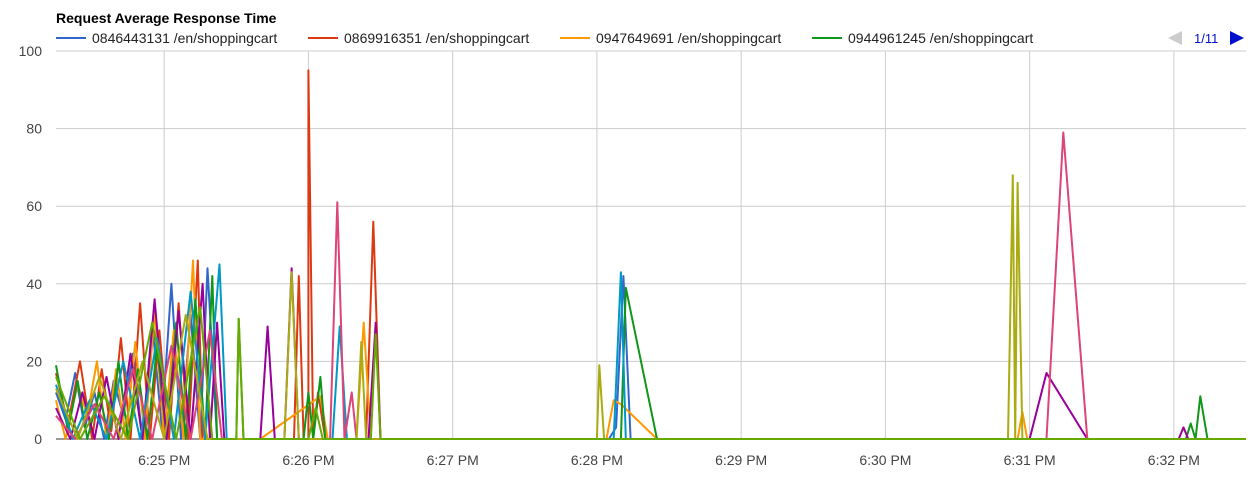 Image resolution: width=1253 pixels, height=499 pixels. I want to click on y-tick-label: 100, so click(31, 51).